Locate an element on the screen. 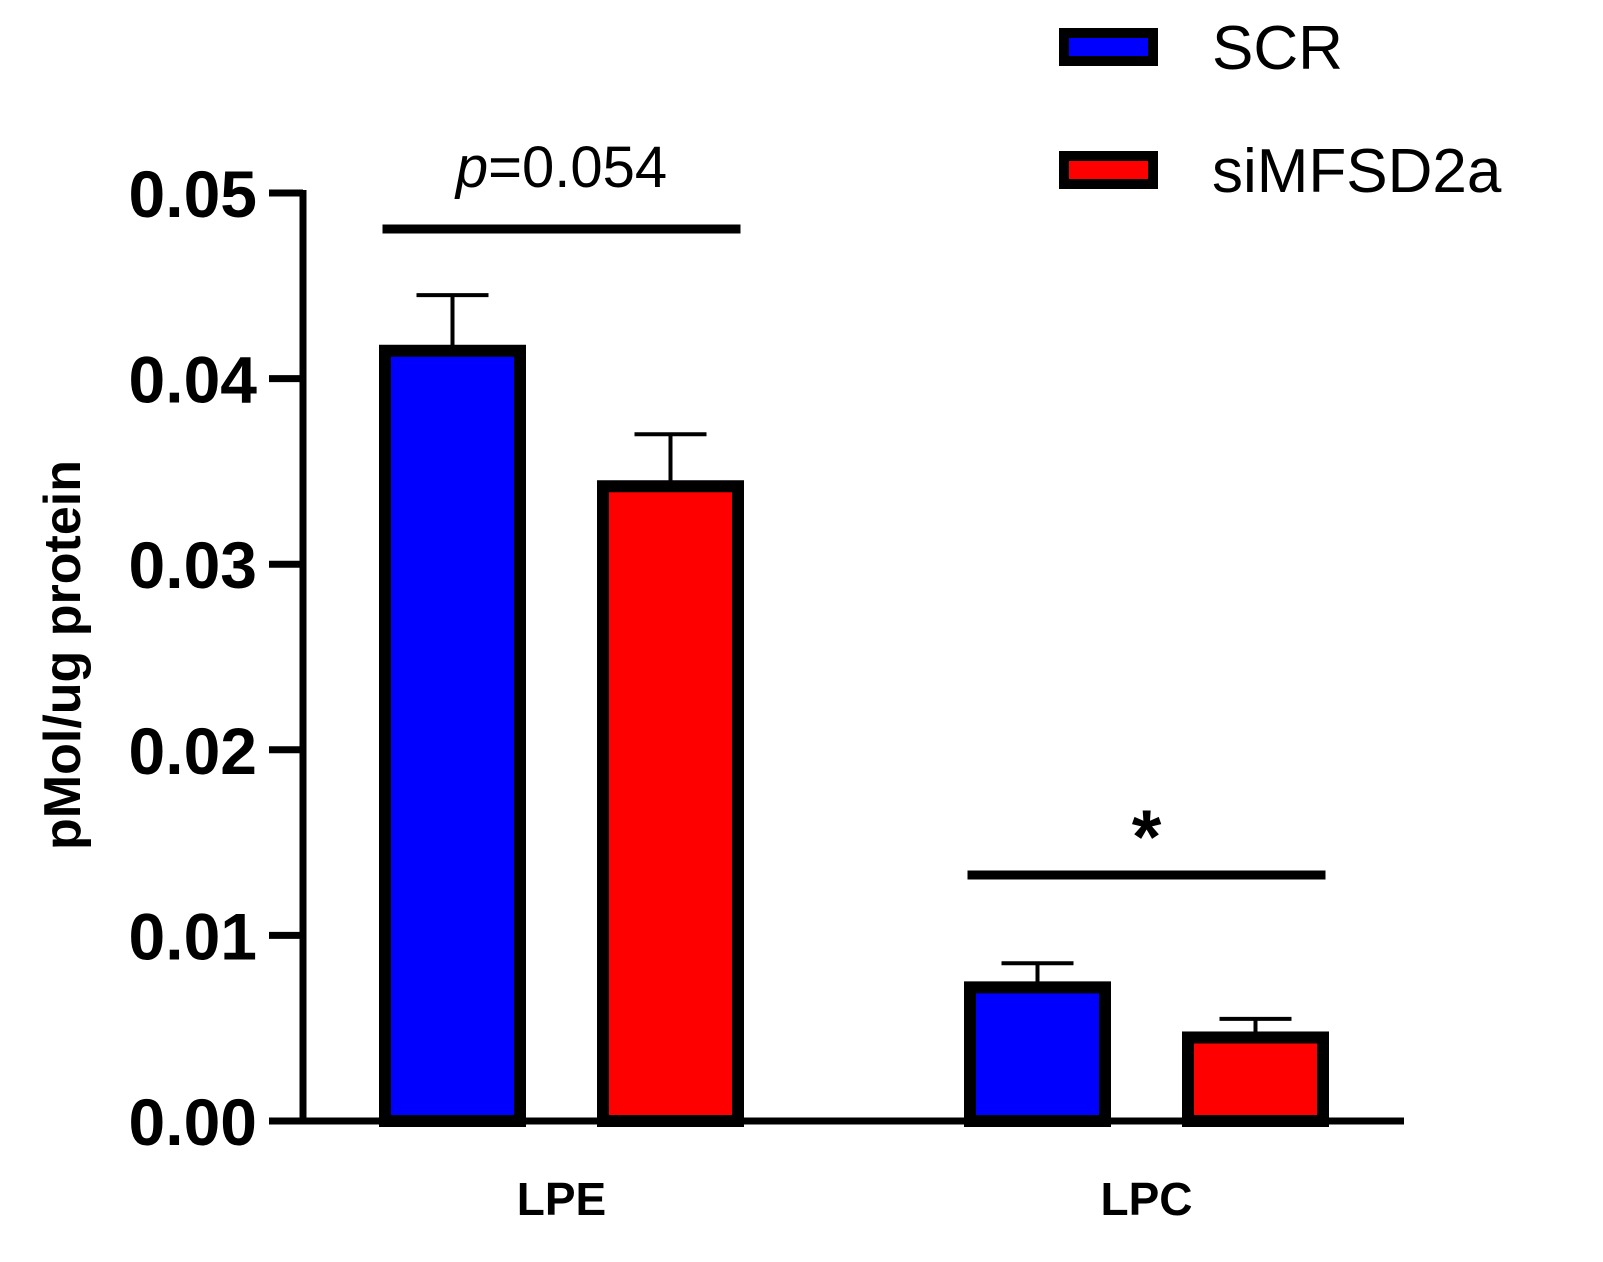 The width and height of the screenshot is (1603, 1262). x-category-label: LPC is located at coordinates (1147, 1199).